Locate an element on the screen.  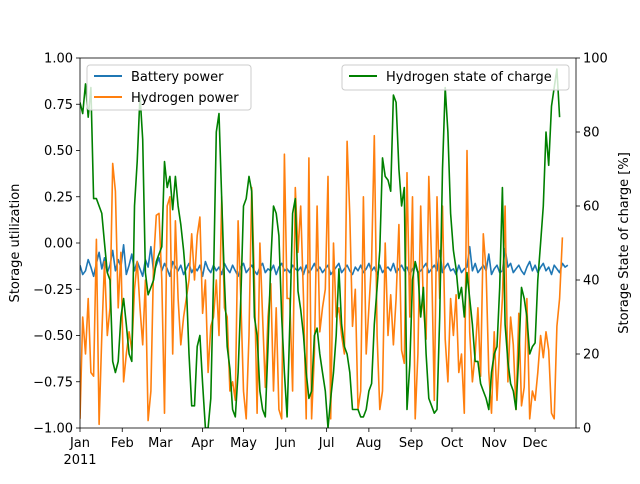
legend-hydrogen-power-label: Hydrogen power is located at coordinates (185, 98).